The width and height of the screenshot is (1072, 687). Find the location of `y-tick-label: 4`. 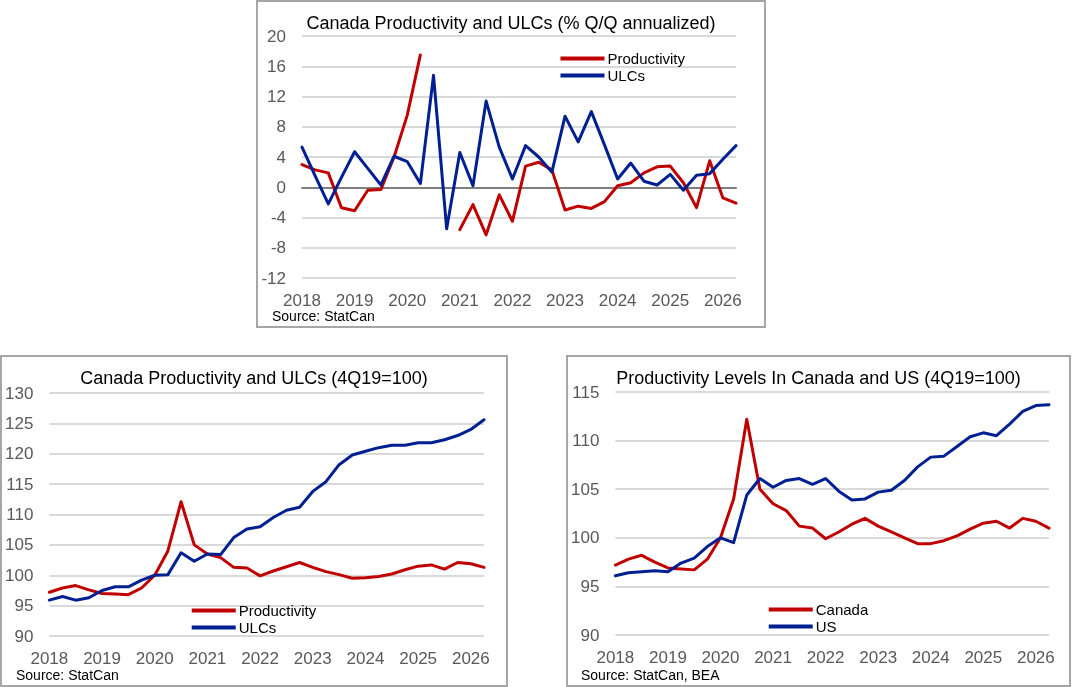

y-tick-label: 4 is located at coordinates (281, 157).